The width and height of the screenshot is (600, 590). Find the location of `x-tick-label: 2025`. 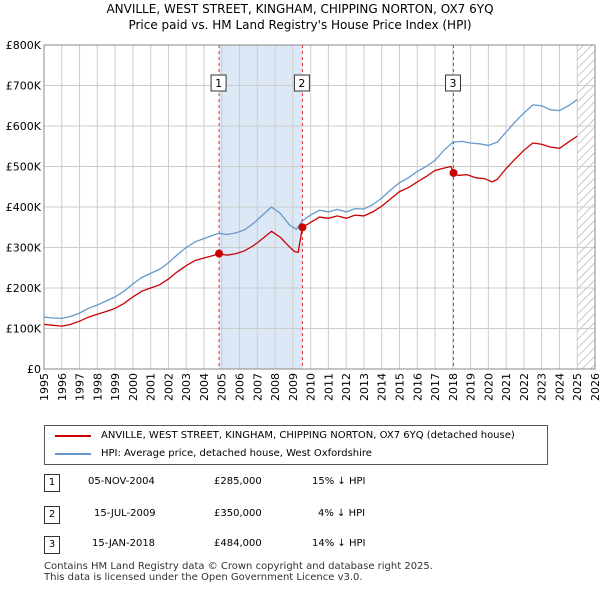

x-tick-label: 2025 is located at coordinates (577, 387).